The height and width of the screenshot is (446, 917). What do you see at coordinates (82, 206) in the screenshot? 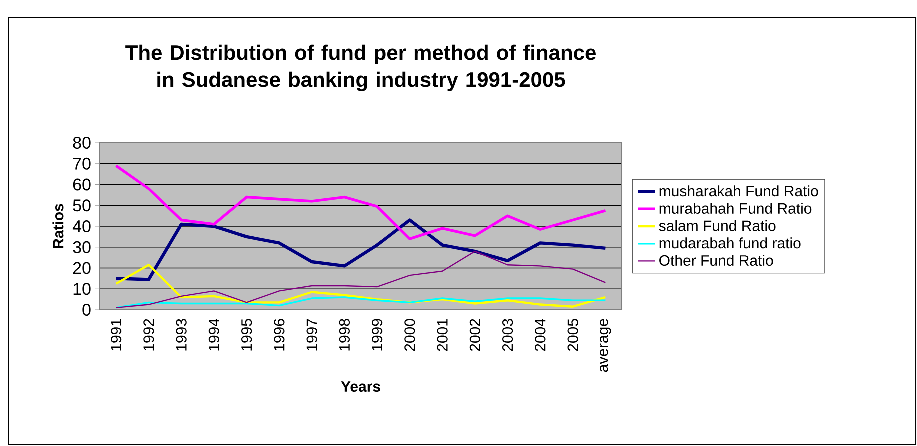
I see `y-tick-label: 50` at bounding box center [82, 206].